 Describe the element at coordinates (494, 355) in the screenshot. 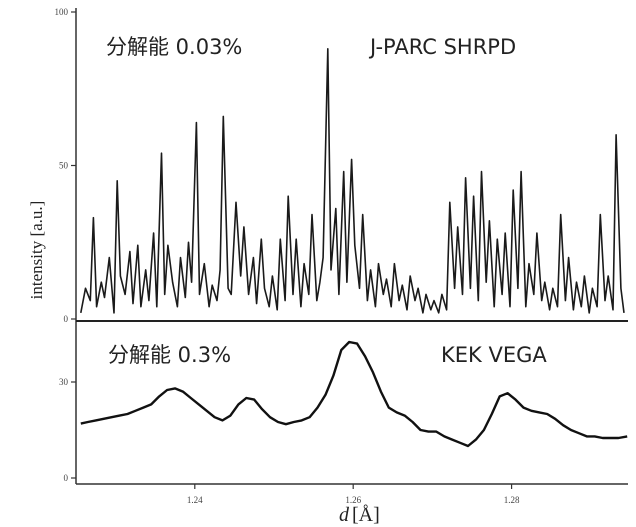

I see `bottom-instrument-label: KEK VEGA` at that location.